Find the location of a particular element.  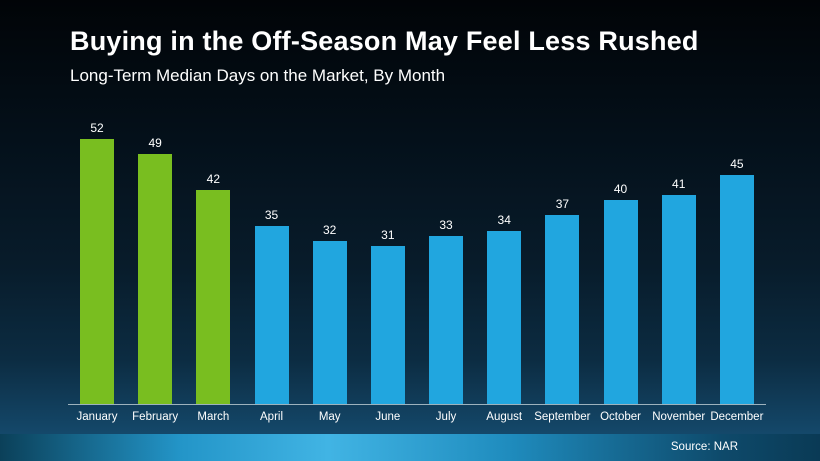

bar-value-label: 40 is located at coordinates (620, 189).